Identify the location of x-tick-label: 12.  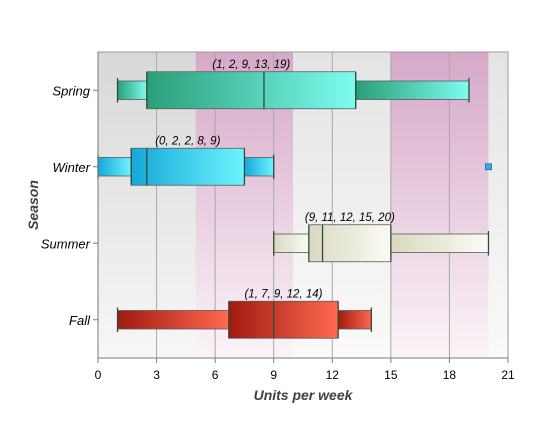
(333, 375).